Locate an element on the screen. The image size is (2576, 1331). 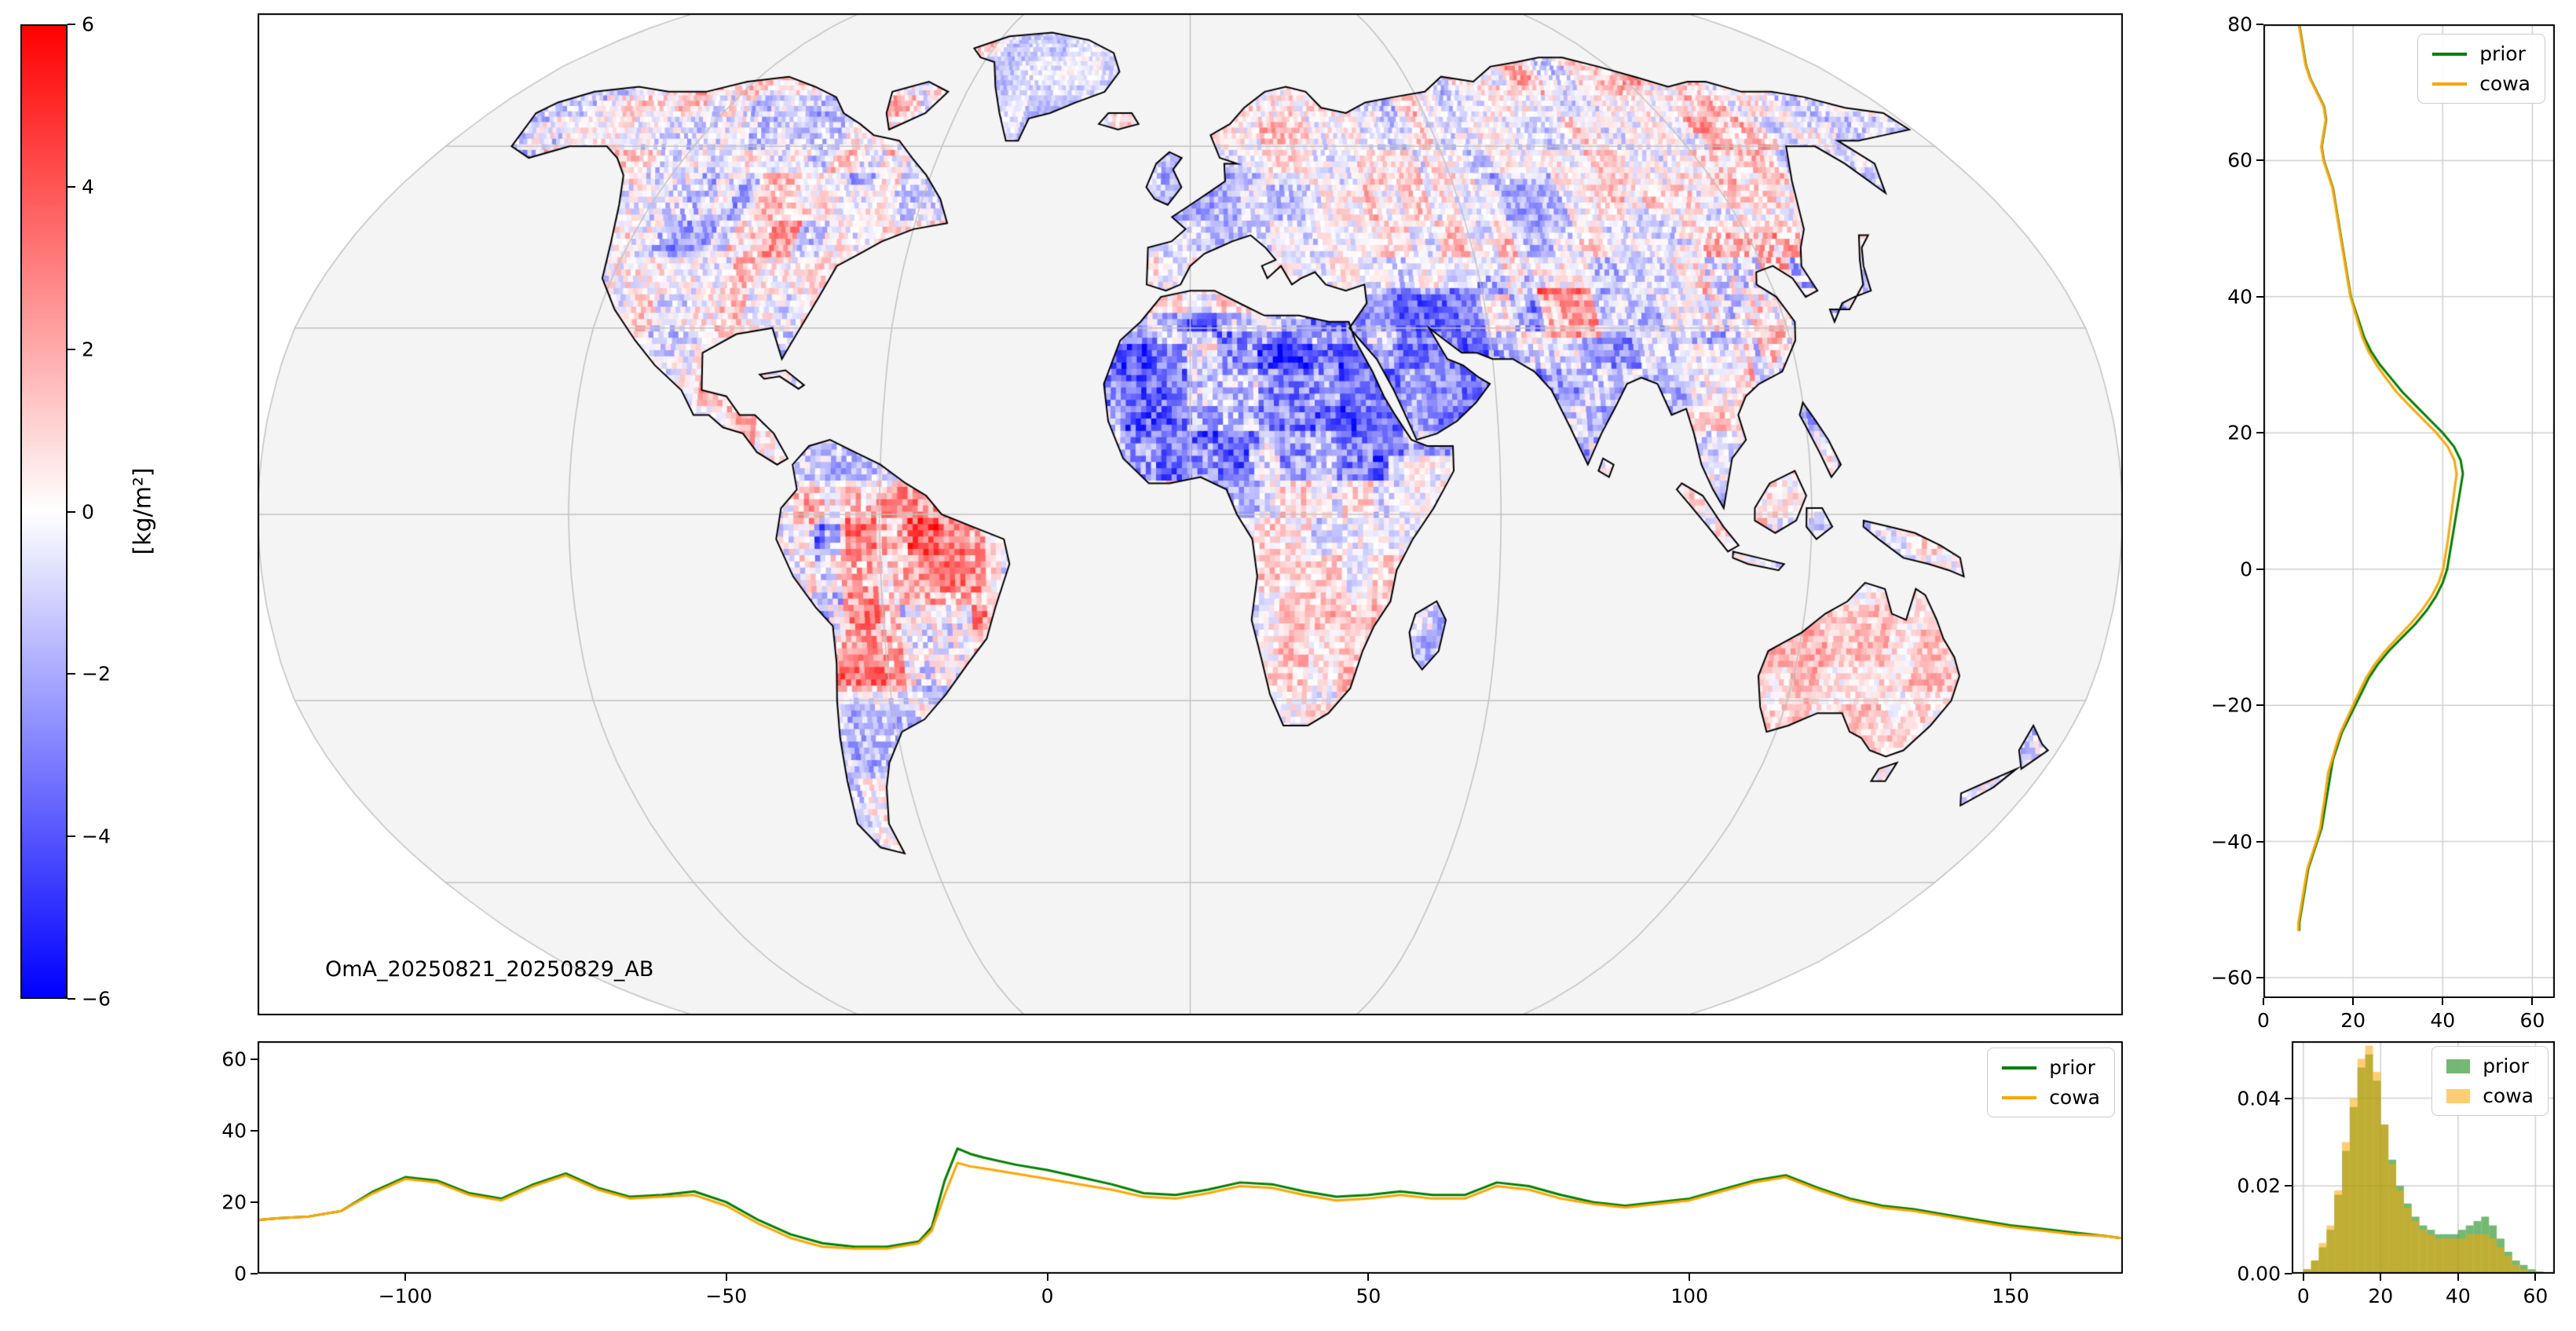
y-tick-label: 0.04 is located at coordinates (2259, 1098).